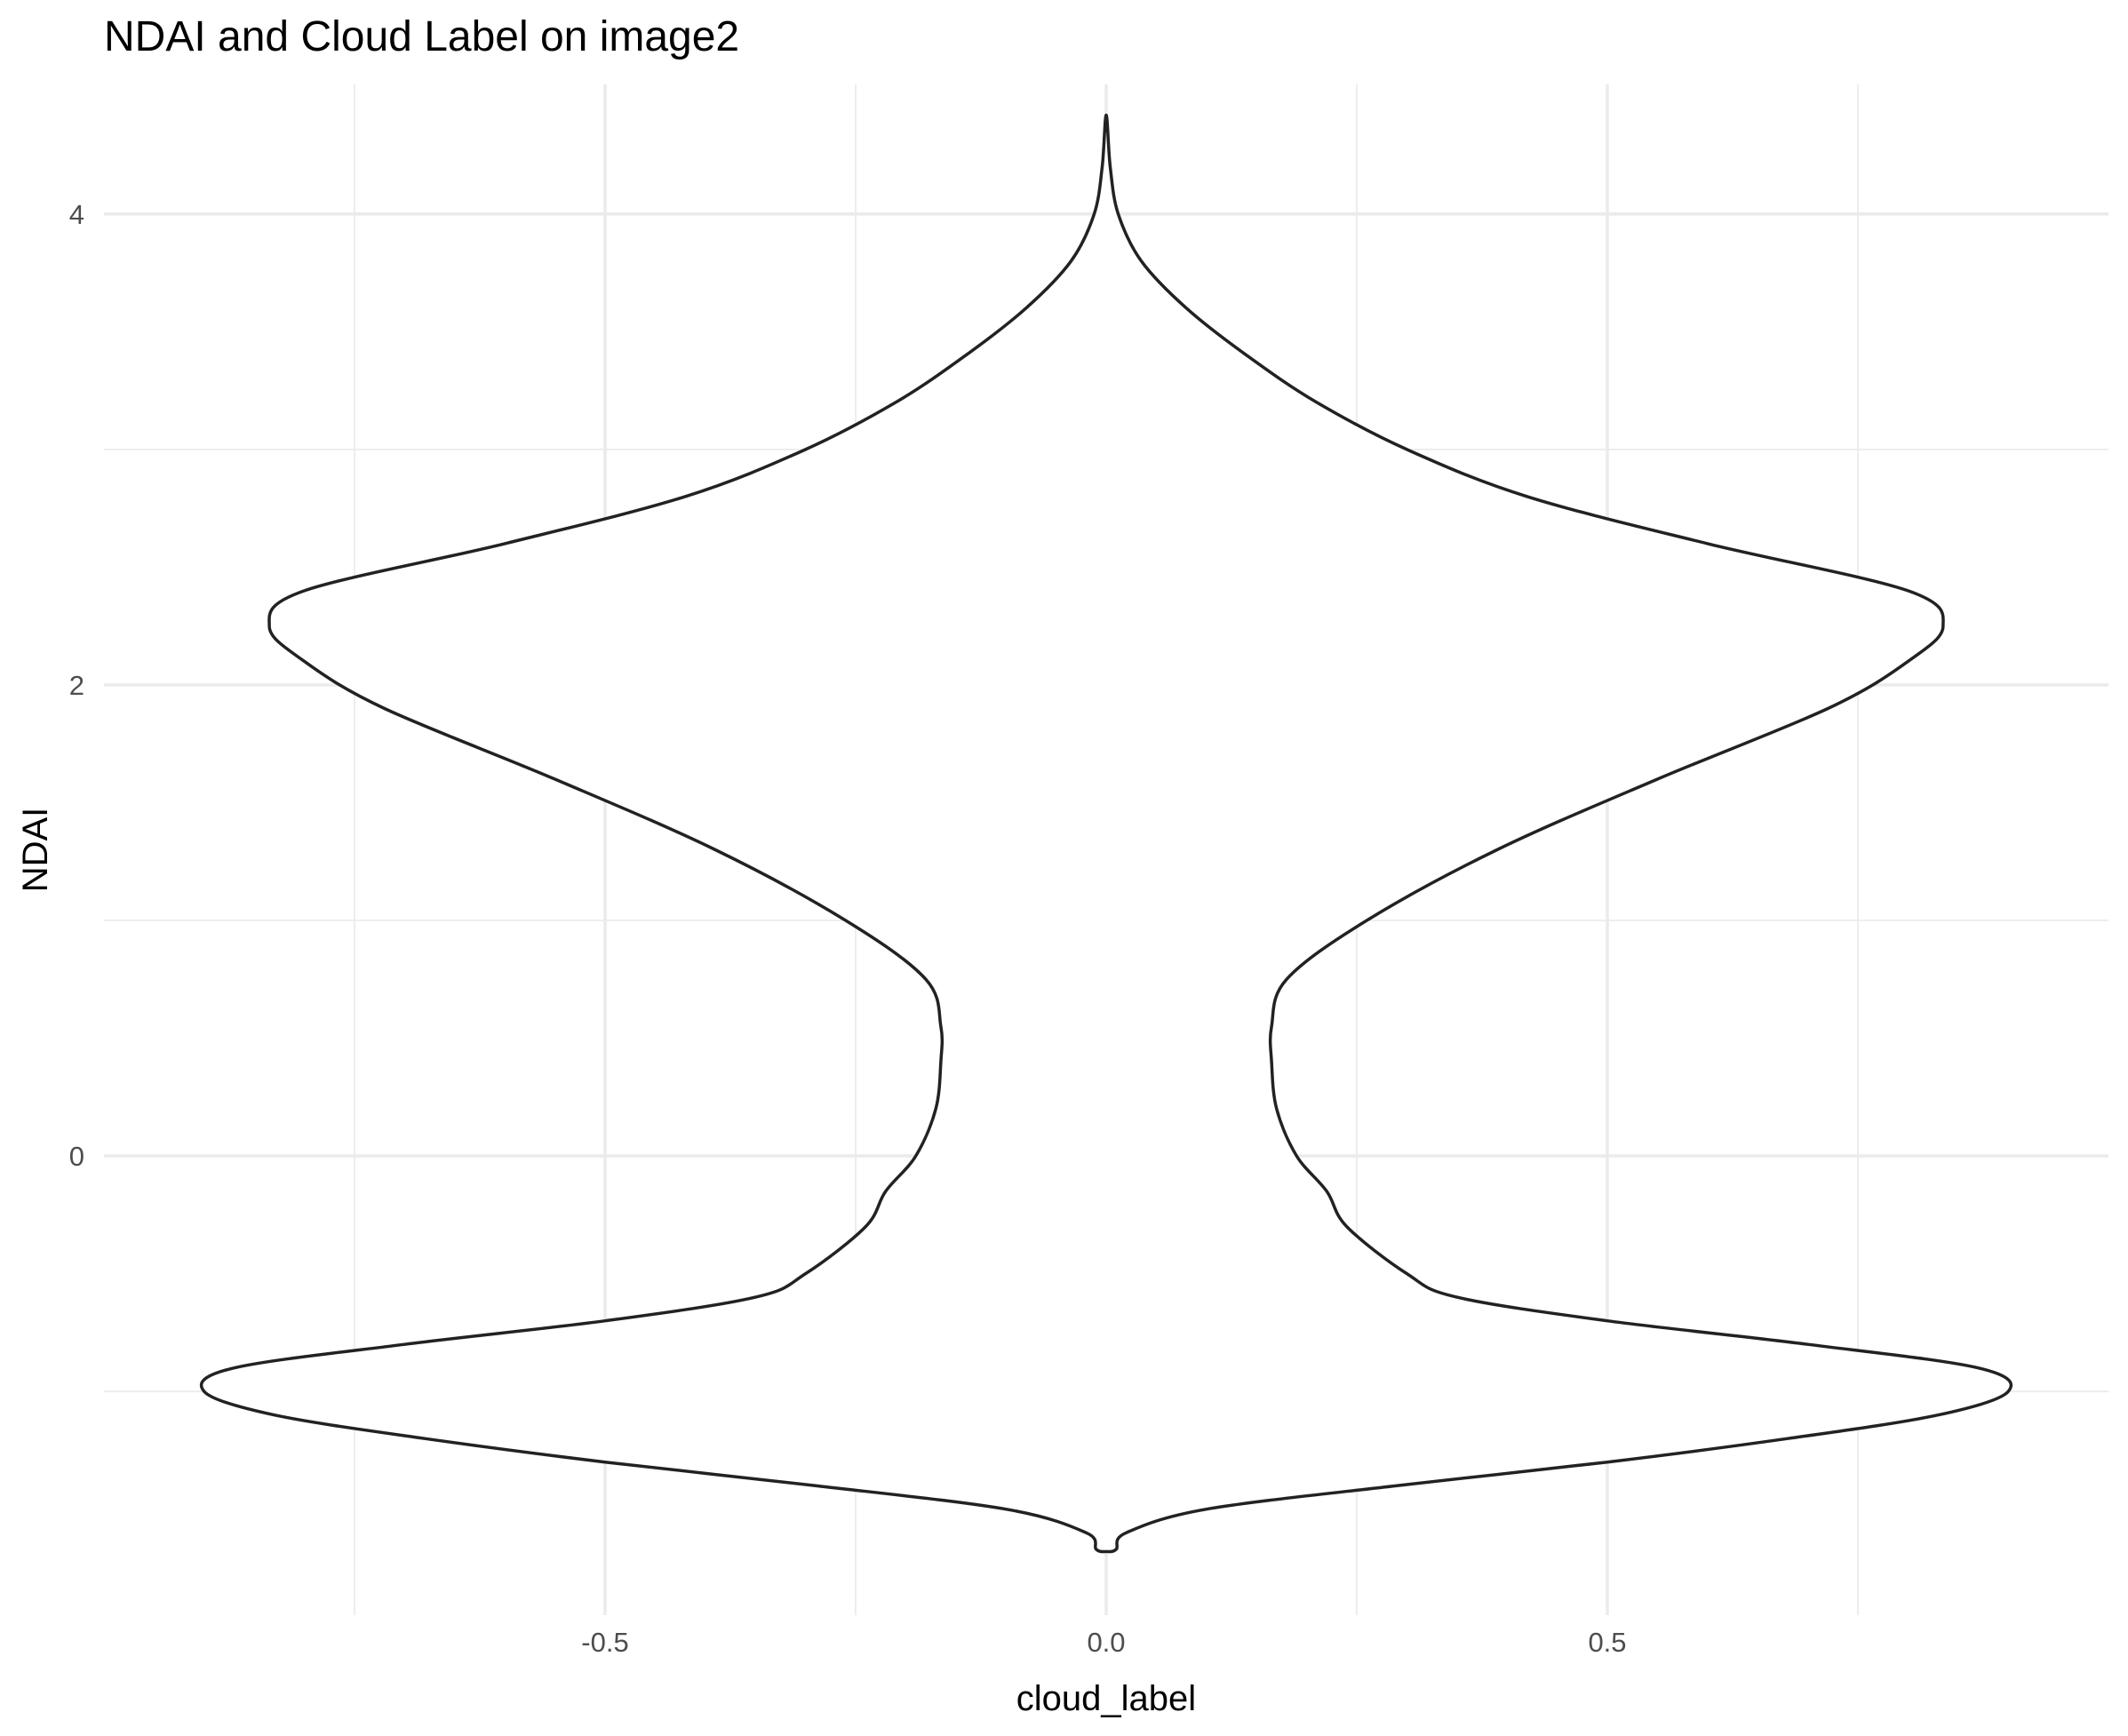 Image resolution: width=2128 pixels, height=1736 pixels. I want to click on y-tick-label: 2, so click(76, 685).